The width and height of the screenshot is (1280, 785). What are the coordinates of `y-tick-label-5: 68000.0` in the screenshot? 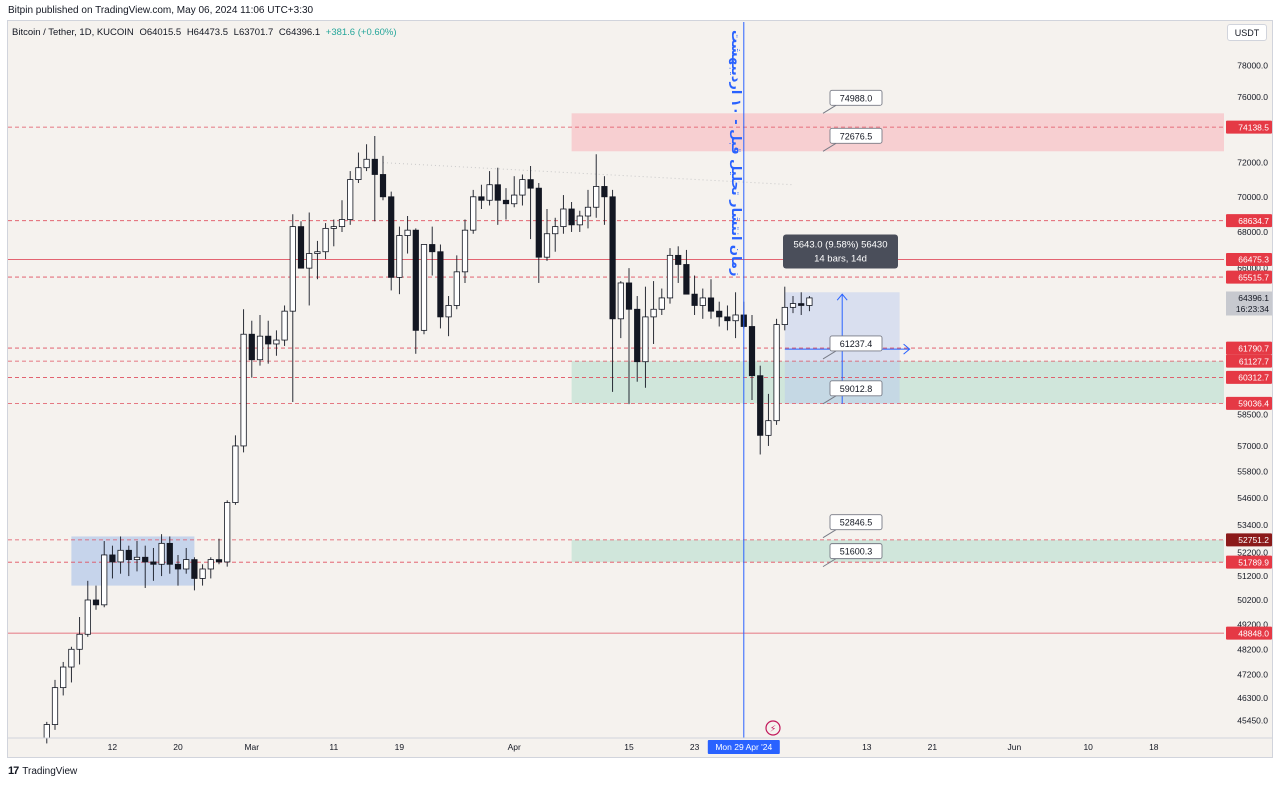 It's located at (1252, 232).